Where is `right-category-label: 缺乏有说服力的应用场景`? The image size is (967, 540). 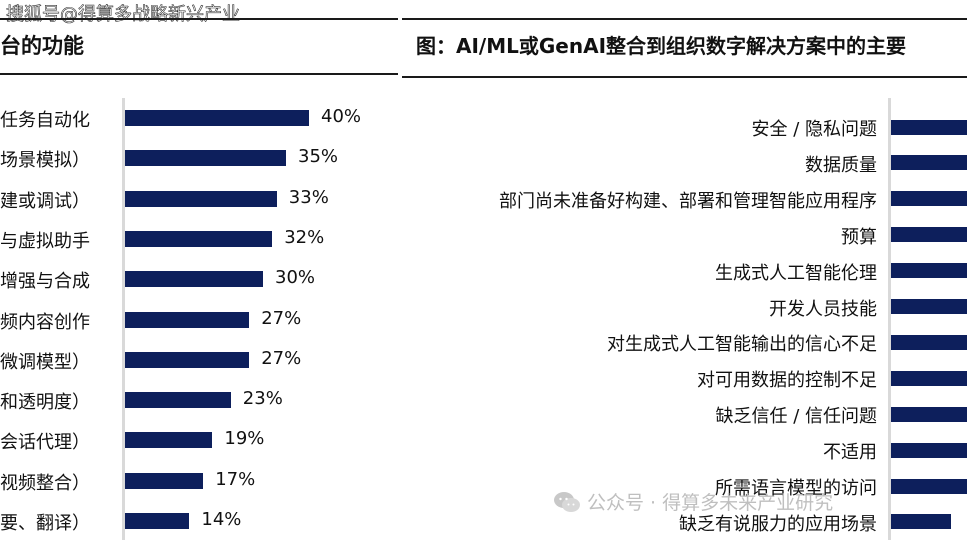 right-category-label: 缺乏有说服力的应用场景 is located at coordinates (778, 524).